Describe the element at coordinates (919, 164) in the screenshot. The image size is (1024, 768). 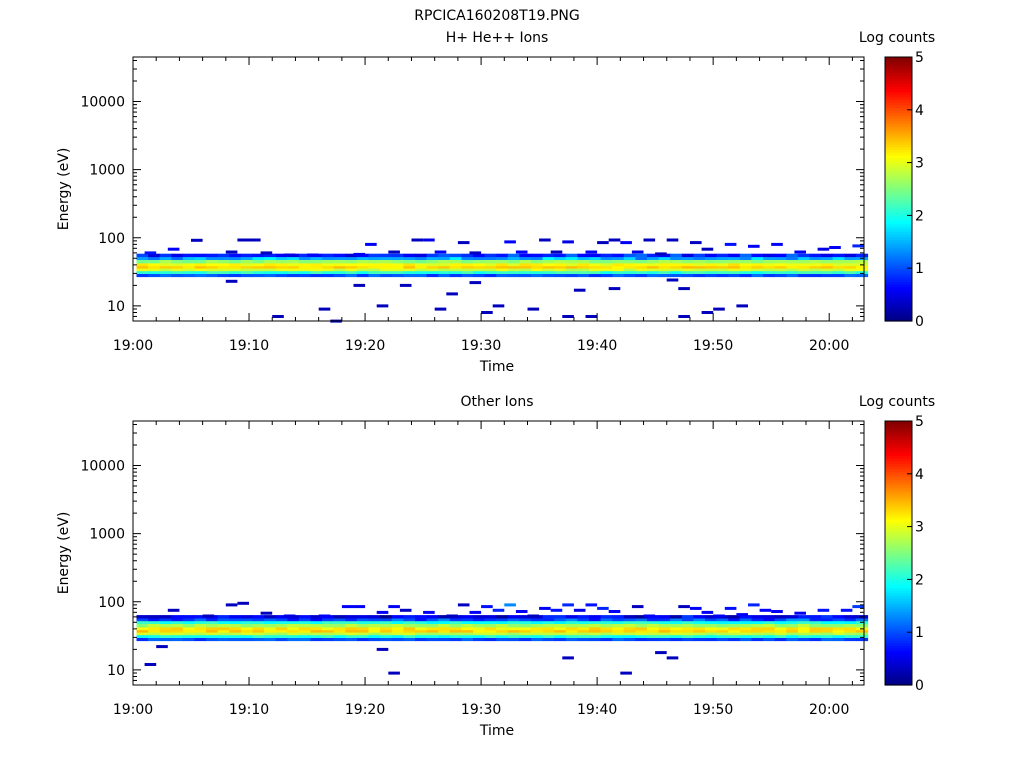
I see `colorbar-tick-label: 3` at that location.